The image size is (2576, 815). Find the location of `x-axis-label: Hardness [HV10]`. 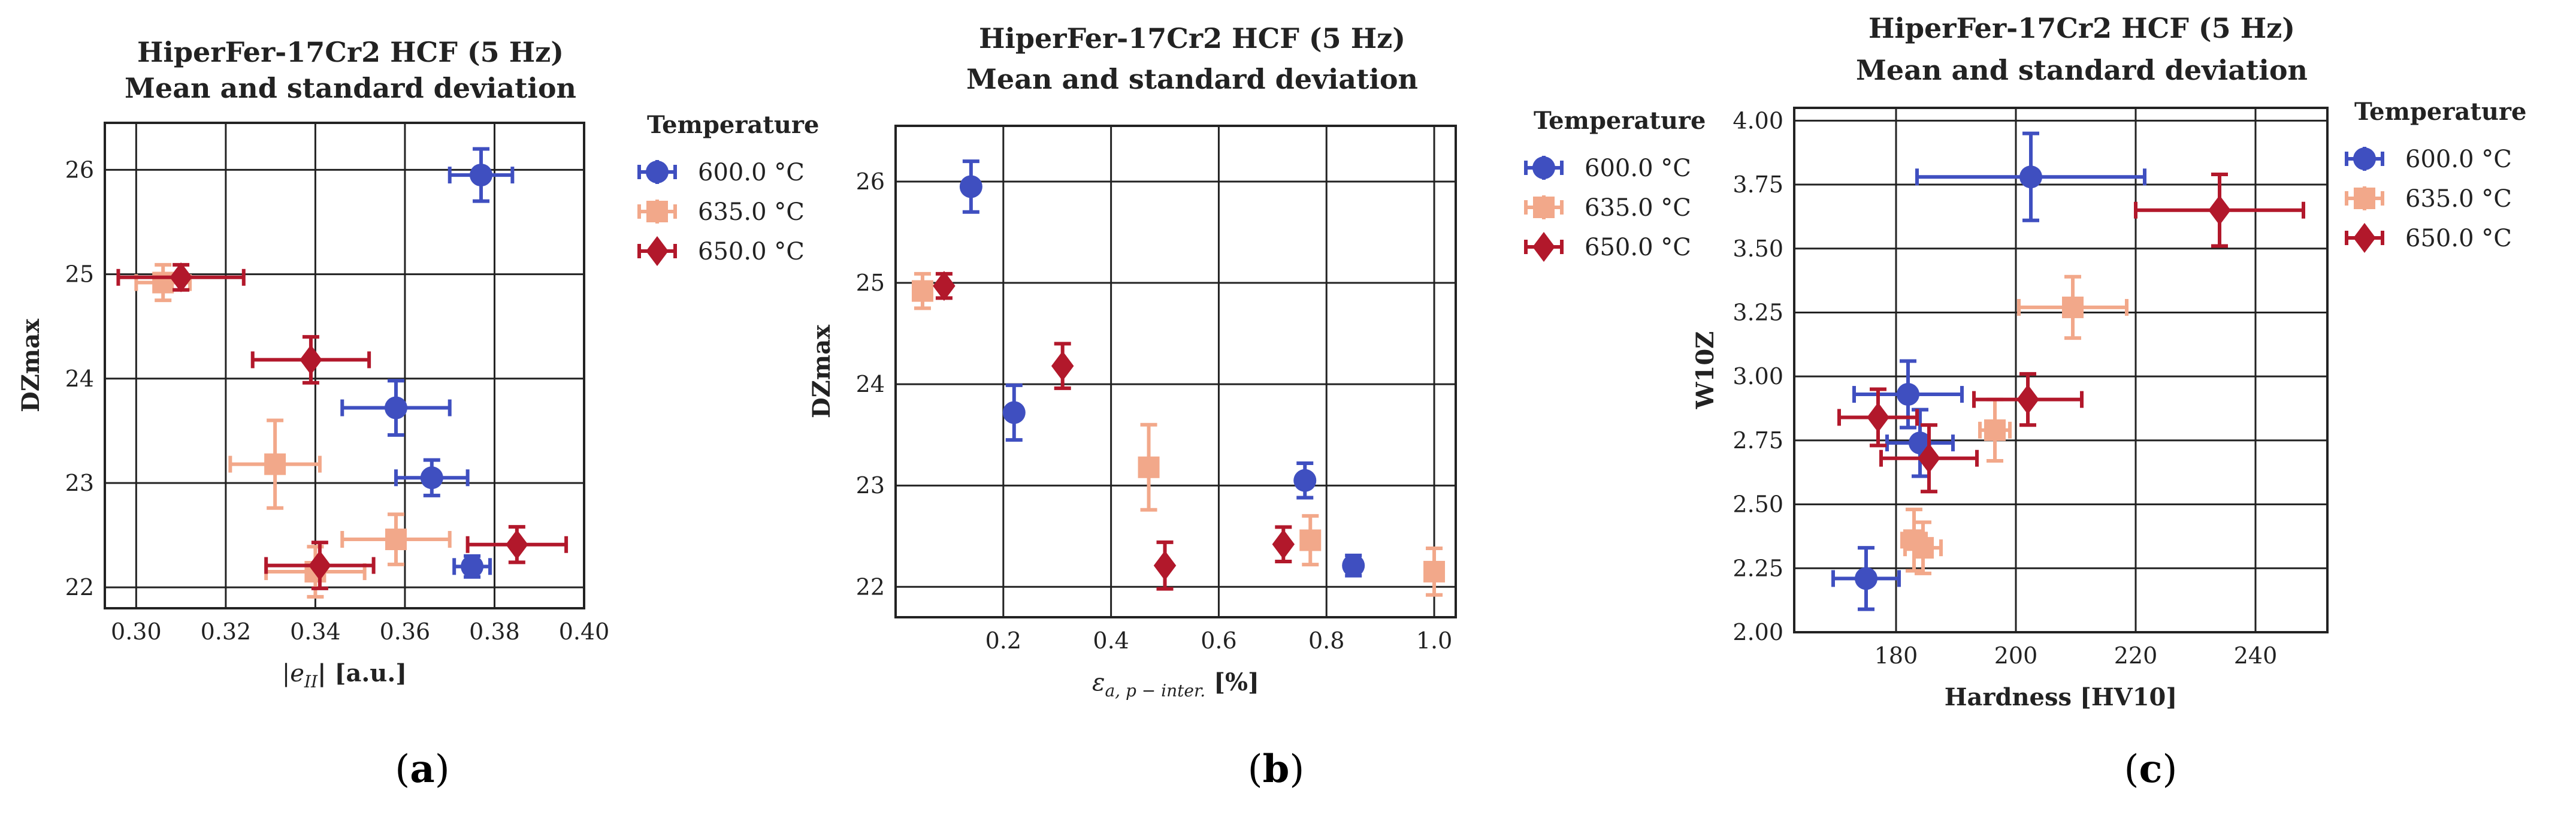

x-axis-label: Hardness [HV10] is located at coordinates (2061, 697).